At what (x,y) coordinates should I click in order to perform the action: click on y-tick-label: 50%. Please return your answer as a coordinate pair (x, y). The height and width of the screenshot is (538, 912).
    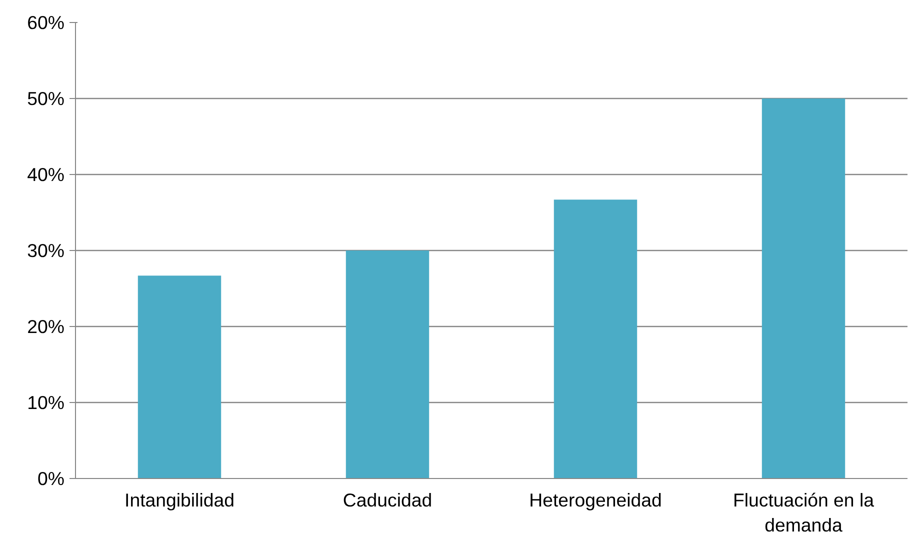
    Looking at the image, I should click on (46, 98).